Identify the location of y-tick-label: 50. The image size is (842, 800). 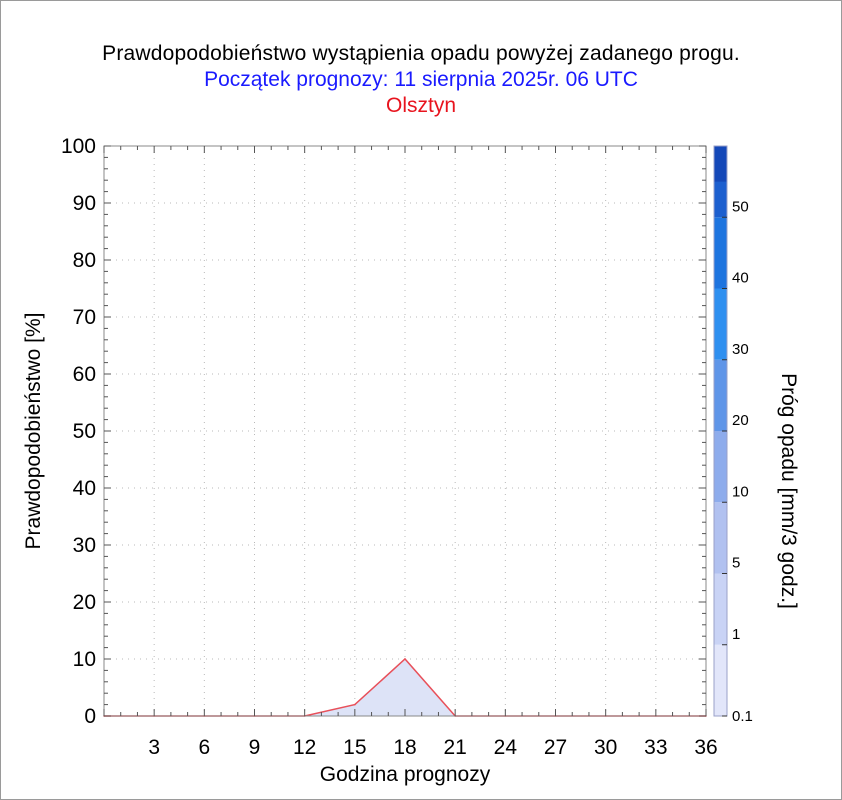
(84, 431).